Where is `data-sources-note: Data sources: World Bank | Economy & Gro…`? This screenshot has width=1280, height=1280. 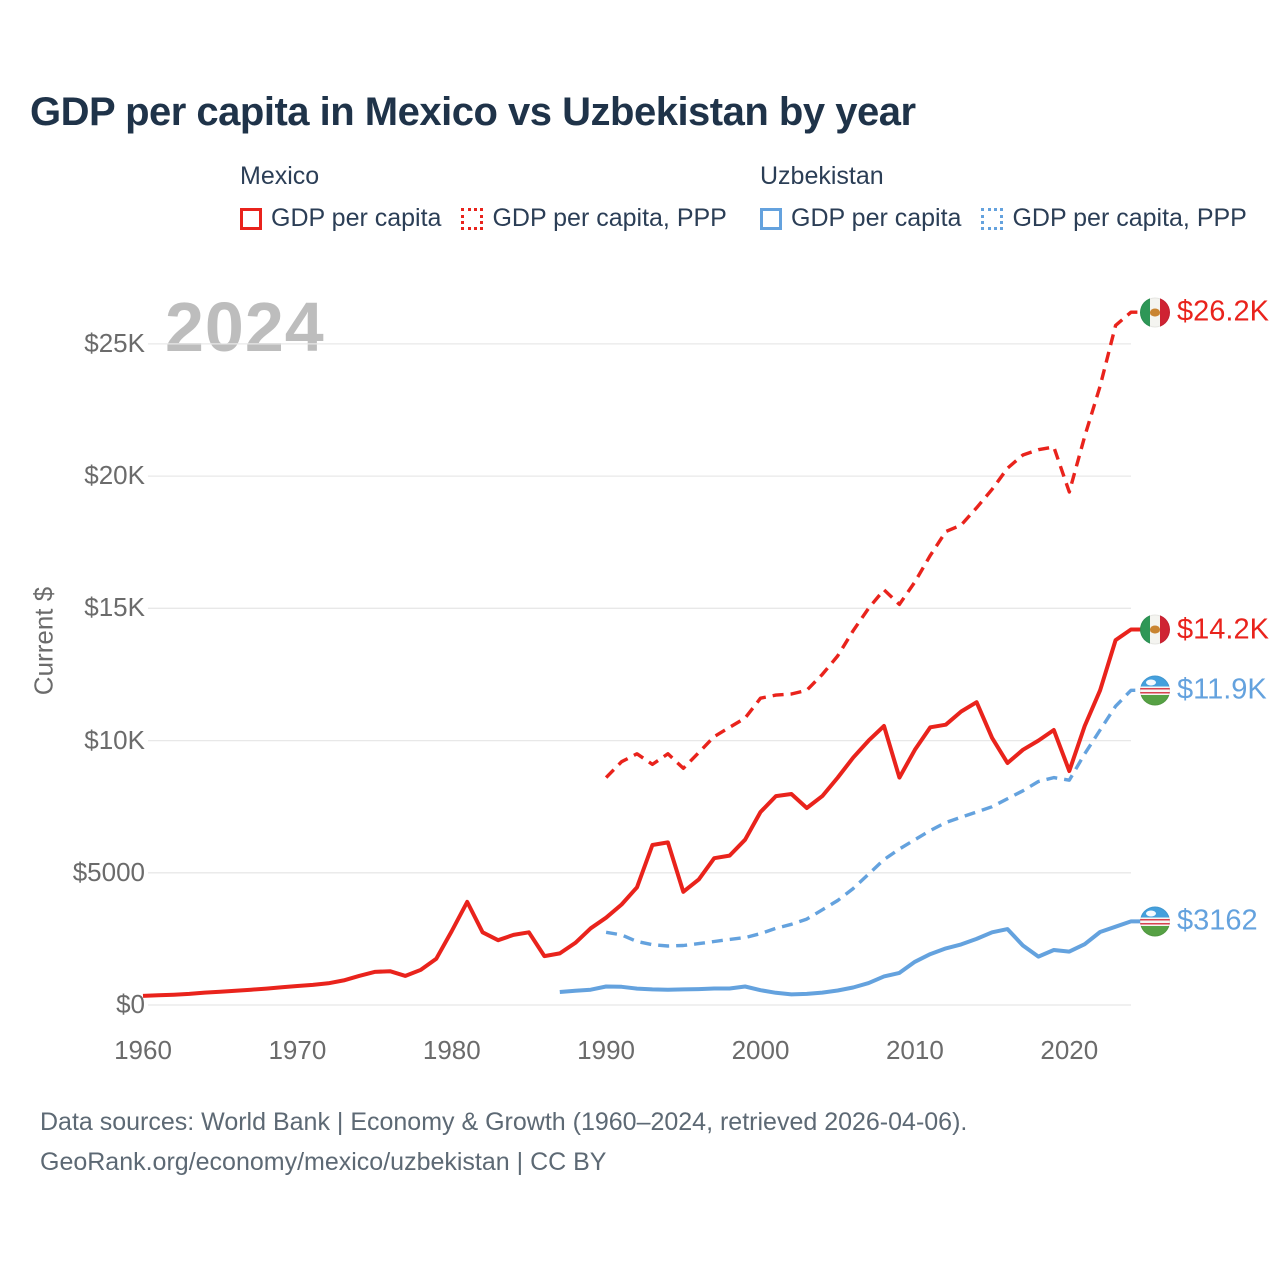
data-sources-note: Data sources: World Bank | Economy & Gro… is located at coordinates (504, 1122).